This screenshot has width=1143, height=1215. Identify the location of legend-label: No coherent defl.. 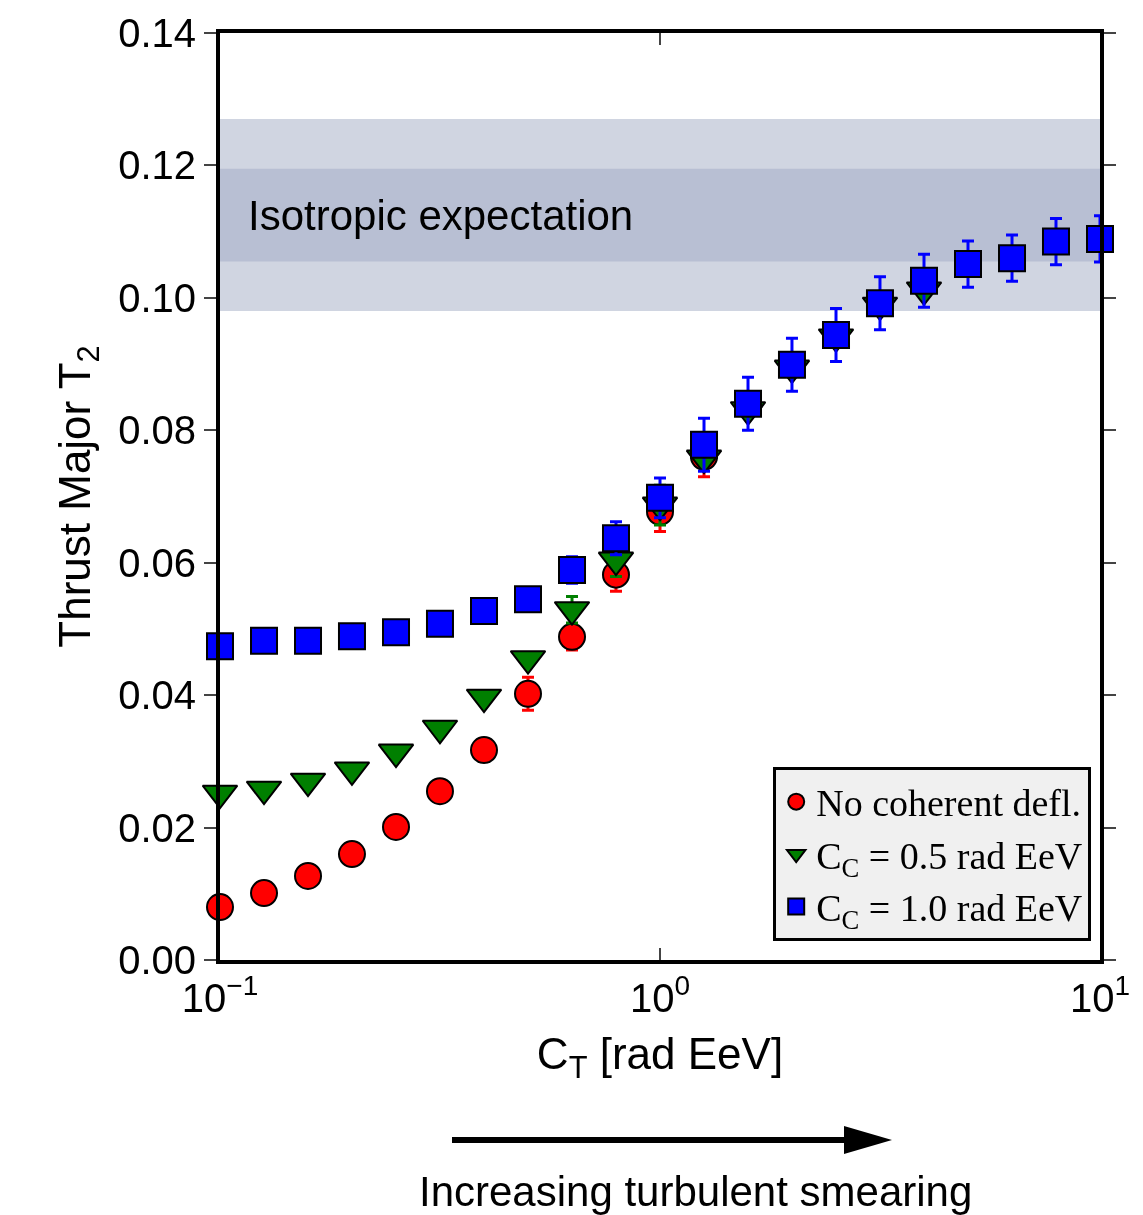
(949, 803).